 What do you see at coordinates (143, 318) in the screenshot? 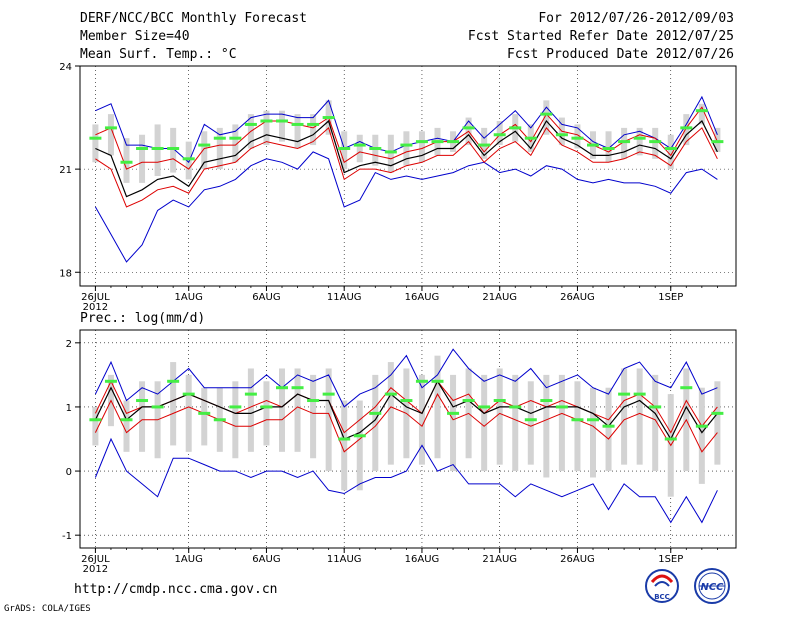
I see `precip-panel-title: Prec.: log(mm/d)` at bounding box center [143, 318].